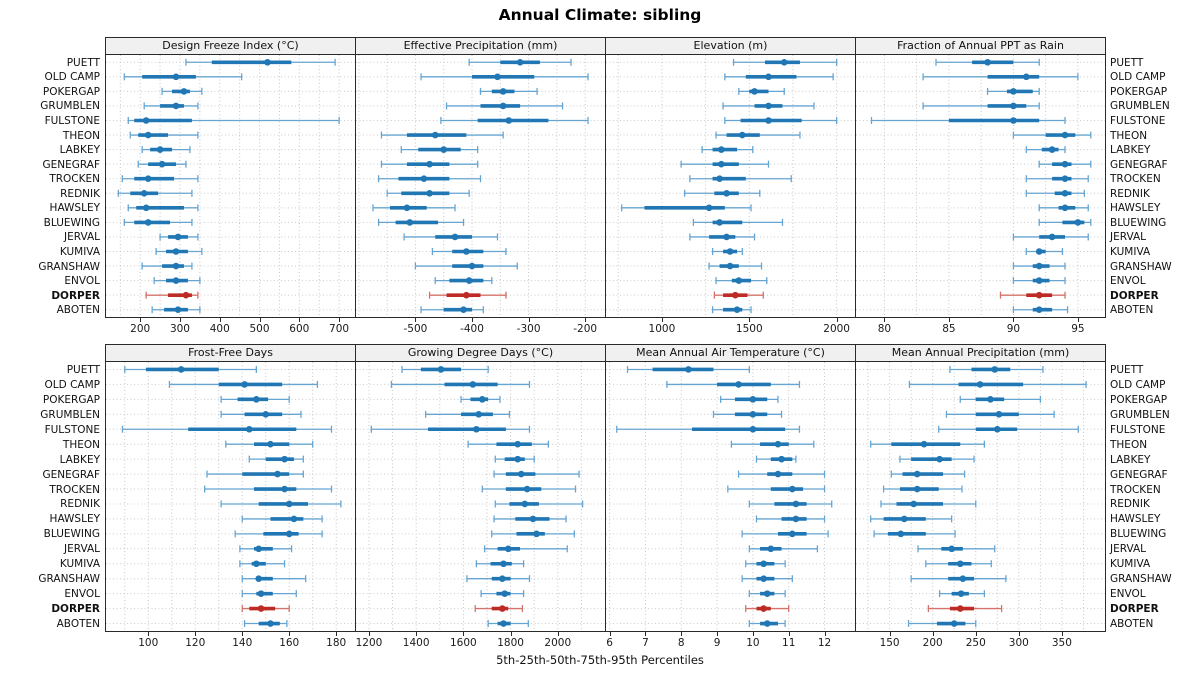 The image size is (1200, 700). What do you see at coordinates (148, 643) in the screenshot?
I see `x-tick-label: 100` at bounding box center [148, 643].